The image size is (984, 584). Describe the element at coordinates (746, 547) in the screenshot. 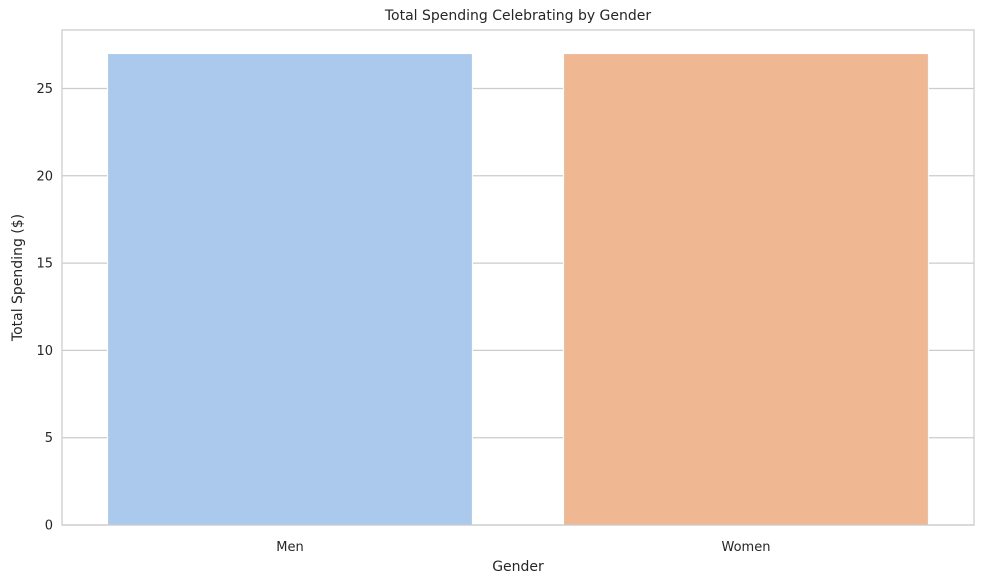

I see `x-tick-label: Women` at that location.